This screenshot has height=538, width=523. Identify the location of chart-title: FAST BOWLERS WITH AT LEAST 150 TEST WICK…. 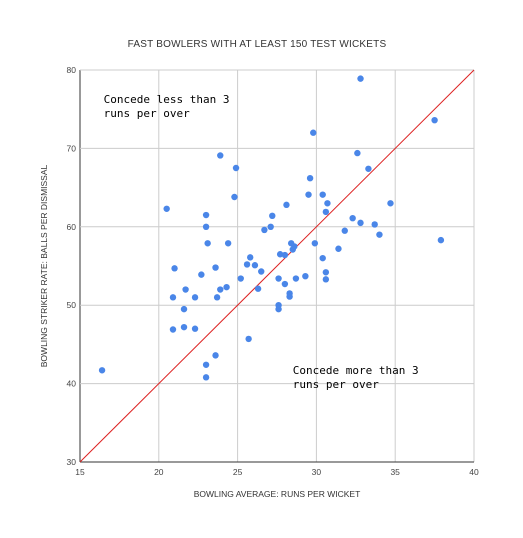
(257, 44).